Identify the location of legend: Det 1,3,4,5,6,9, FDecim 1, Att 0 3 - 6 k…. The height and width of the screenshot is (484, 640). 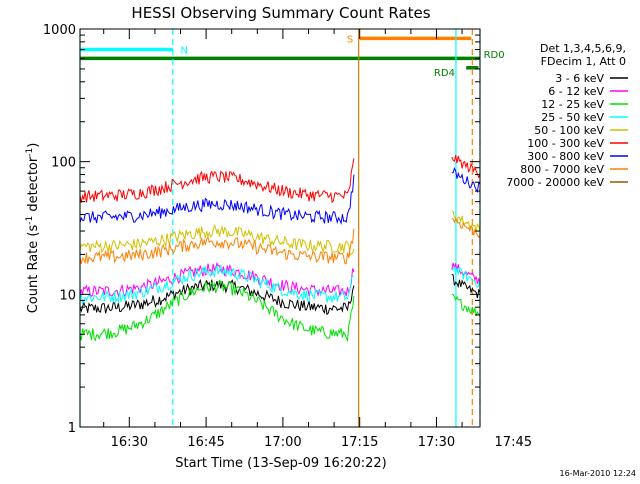
(567, 115).